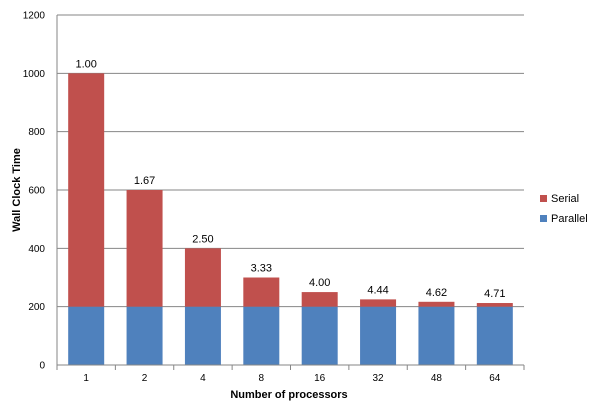 Image resolution: width=600 pixels, height=411 pixels. What do you see at coordinates (85, 64) in the screenshot?
I see `data-label: 1.00` at bounding box center [85, 64].